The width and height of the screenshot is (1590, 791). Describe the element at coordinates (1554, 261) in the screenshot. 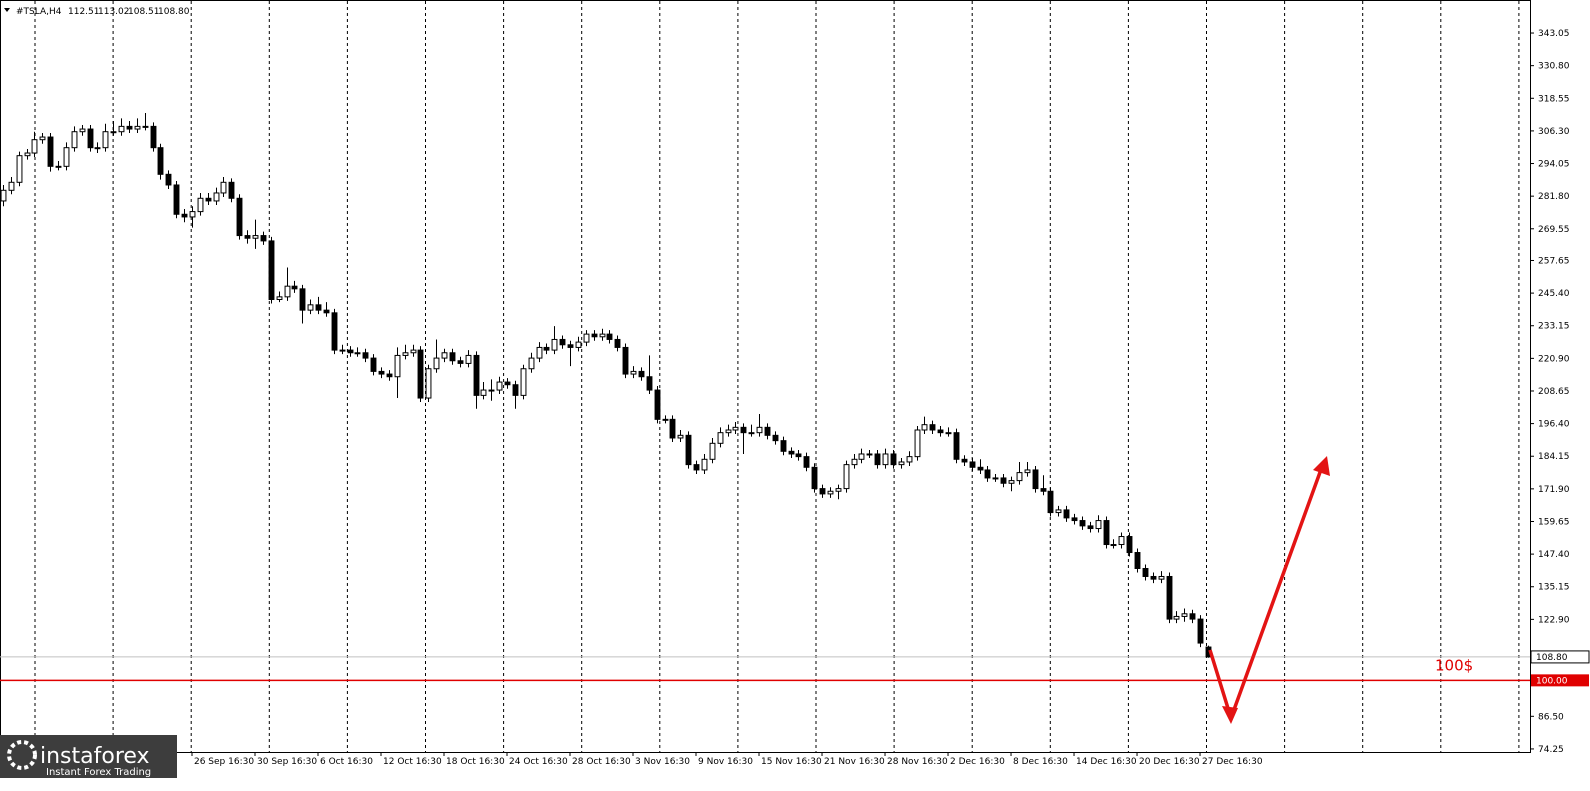

I see `y-tick-label: 257.65` at that location.